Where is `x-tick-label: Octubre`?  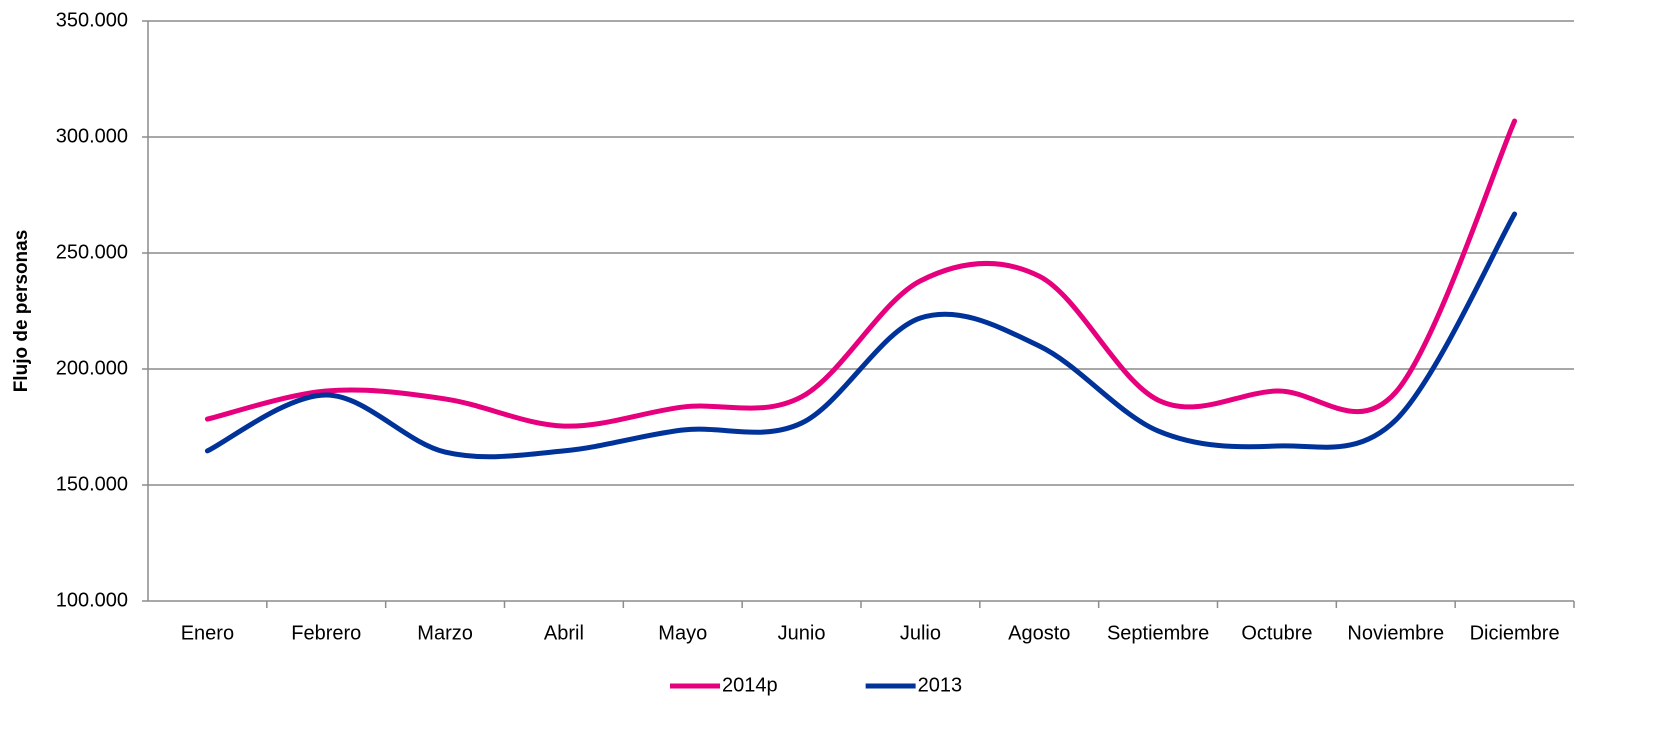
x-tick-label: Octubre is located at coordinates (1276, 633).